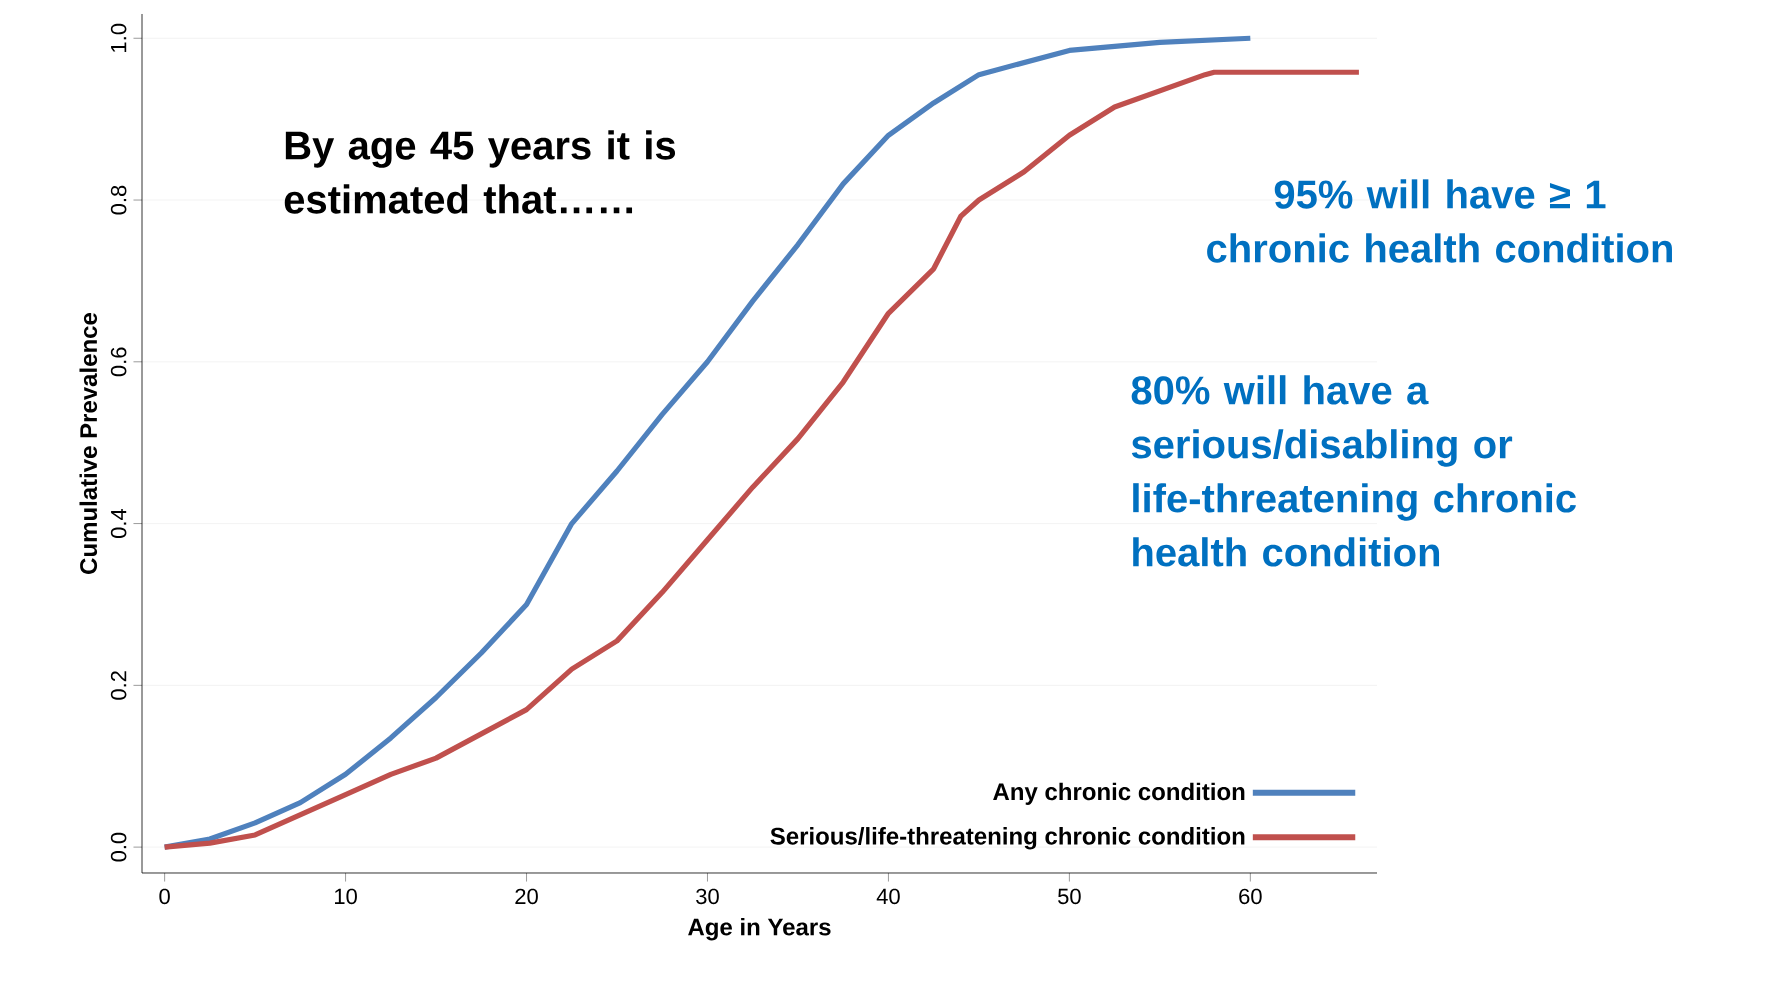 This screenshot has width=1777, height=987. Describe the element at coordinates (707, 896) in the screenshot. I see `x-tick-label: 30` at that location.